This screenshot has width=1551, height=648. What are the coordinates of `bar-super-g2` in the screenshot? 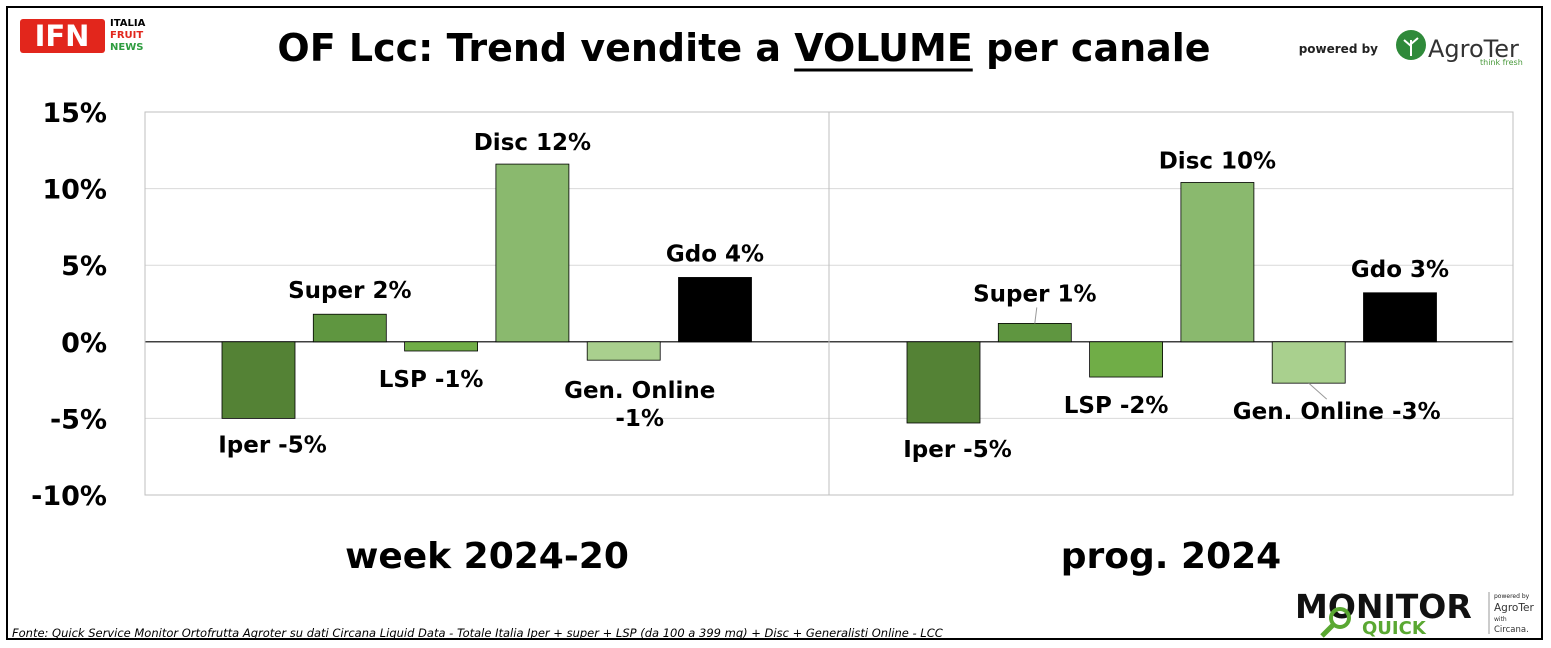 It's located at (1034, 333).